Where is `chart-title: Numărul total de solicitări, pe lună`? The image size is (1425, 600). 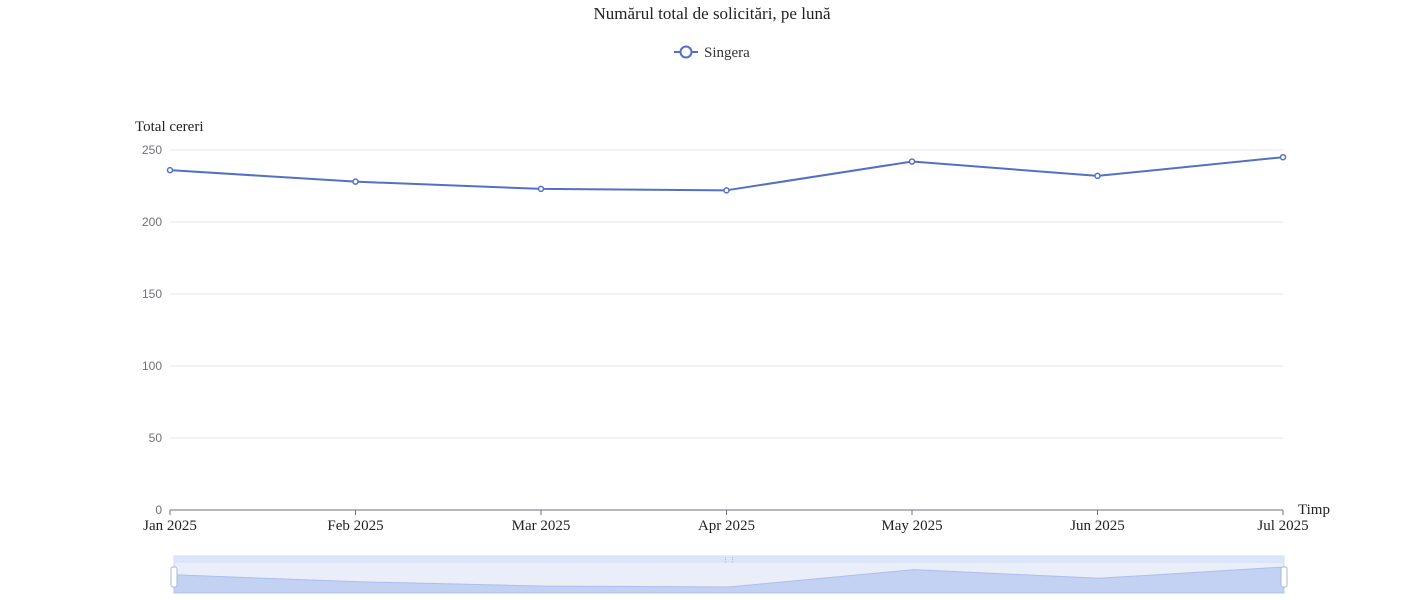 chart-title: Numărul total de solicitări, pe lună is located at coordinates (712, 13).